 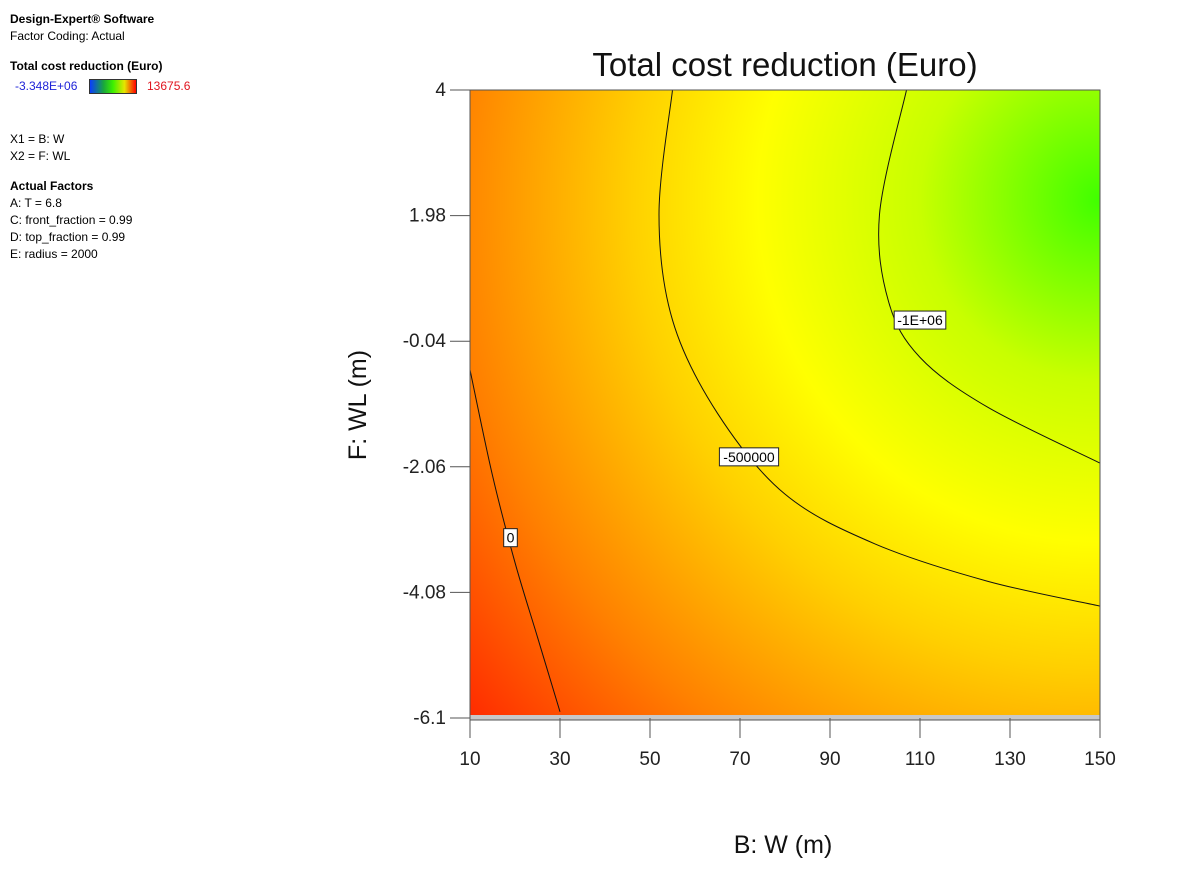 I want to click on contour-label: -500000, so click(x=749, y=457).